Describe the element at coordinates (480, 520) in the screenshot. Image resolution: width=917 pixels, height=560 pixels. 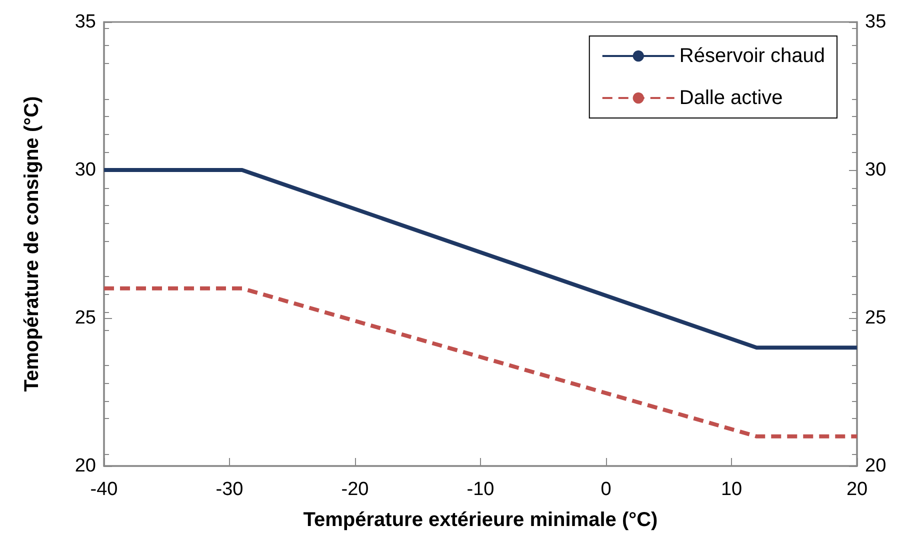
I see `x-axis-title: Température extérieure minimale (°C)` at that location.